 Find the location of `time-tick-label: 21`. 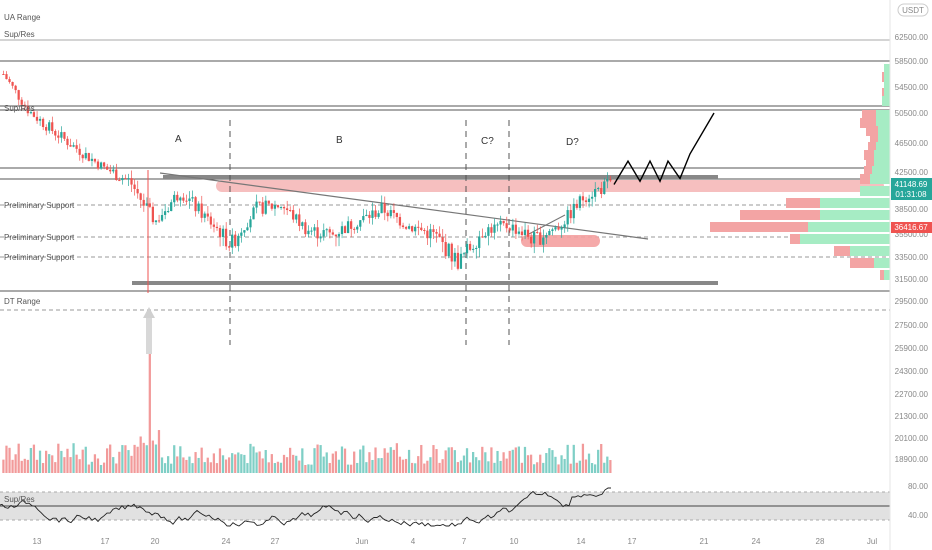

time-tick-label: 21 is located at coordinates (704, 541).